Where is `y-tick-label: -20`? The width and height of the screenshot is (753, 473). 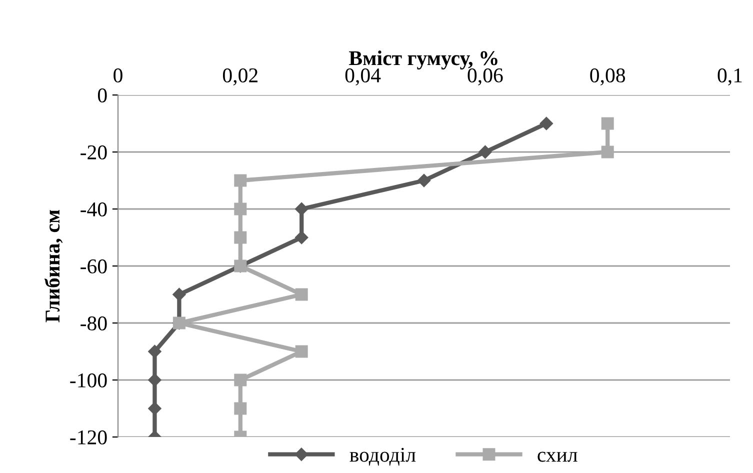 y-tick-label: -20 is located at coordinates (93, 152).